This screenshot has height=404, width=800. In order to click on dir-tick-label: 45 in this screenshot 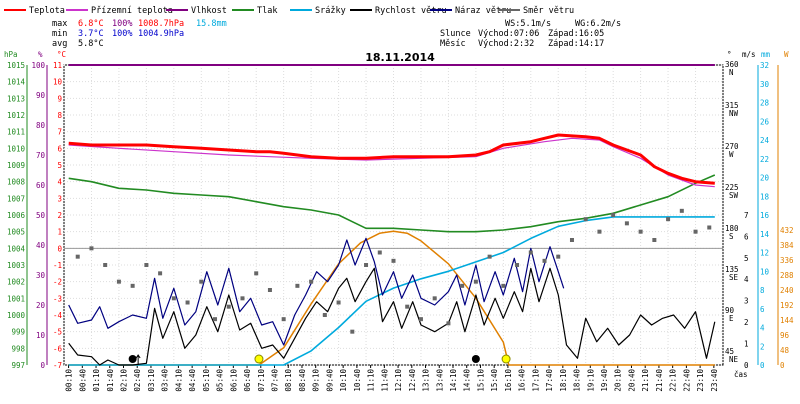, I will do `click(729, 351)`.